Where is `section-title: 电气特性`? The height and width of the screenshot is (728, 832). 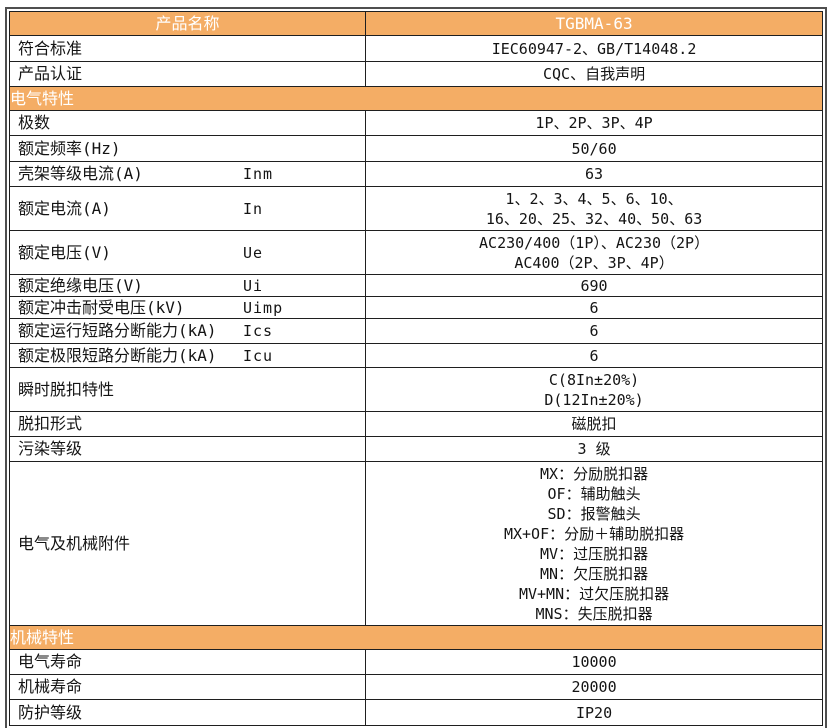
section-title: 电气特性 is located at coordinates (416, 98).